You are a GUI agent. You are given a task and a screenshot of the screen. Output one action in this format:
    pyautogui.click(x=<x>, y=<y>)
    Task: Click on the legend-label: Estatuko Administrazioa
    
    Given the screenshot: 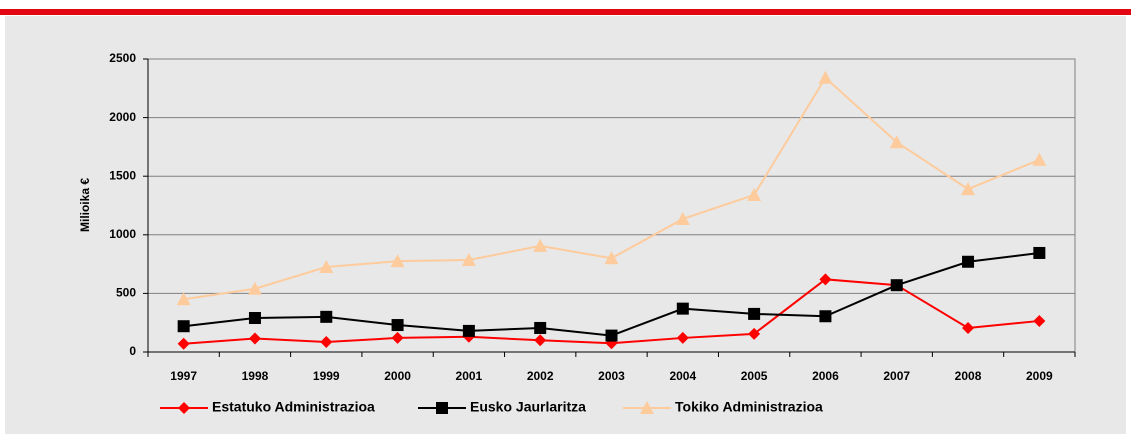 What is the action you would take?
    pyautogui.click(x=293, y=407)
    